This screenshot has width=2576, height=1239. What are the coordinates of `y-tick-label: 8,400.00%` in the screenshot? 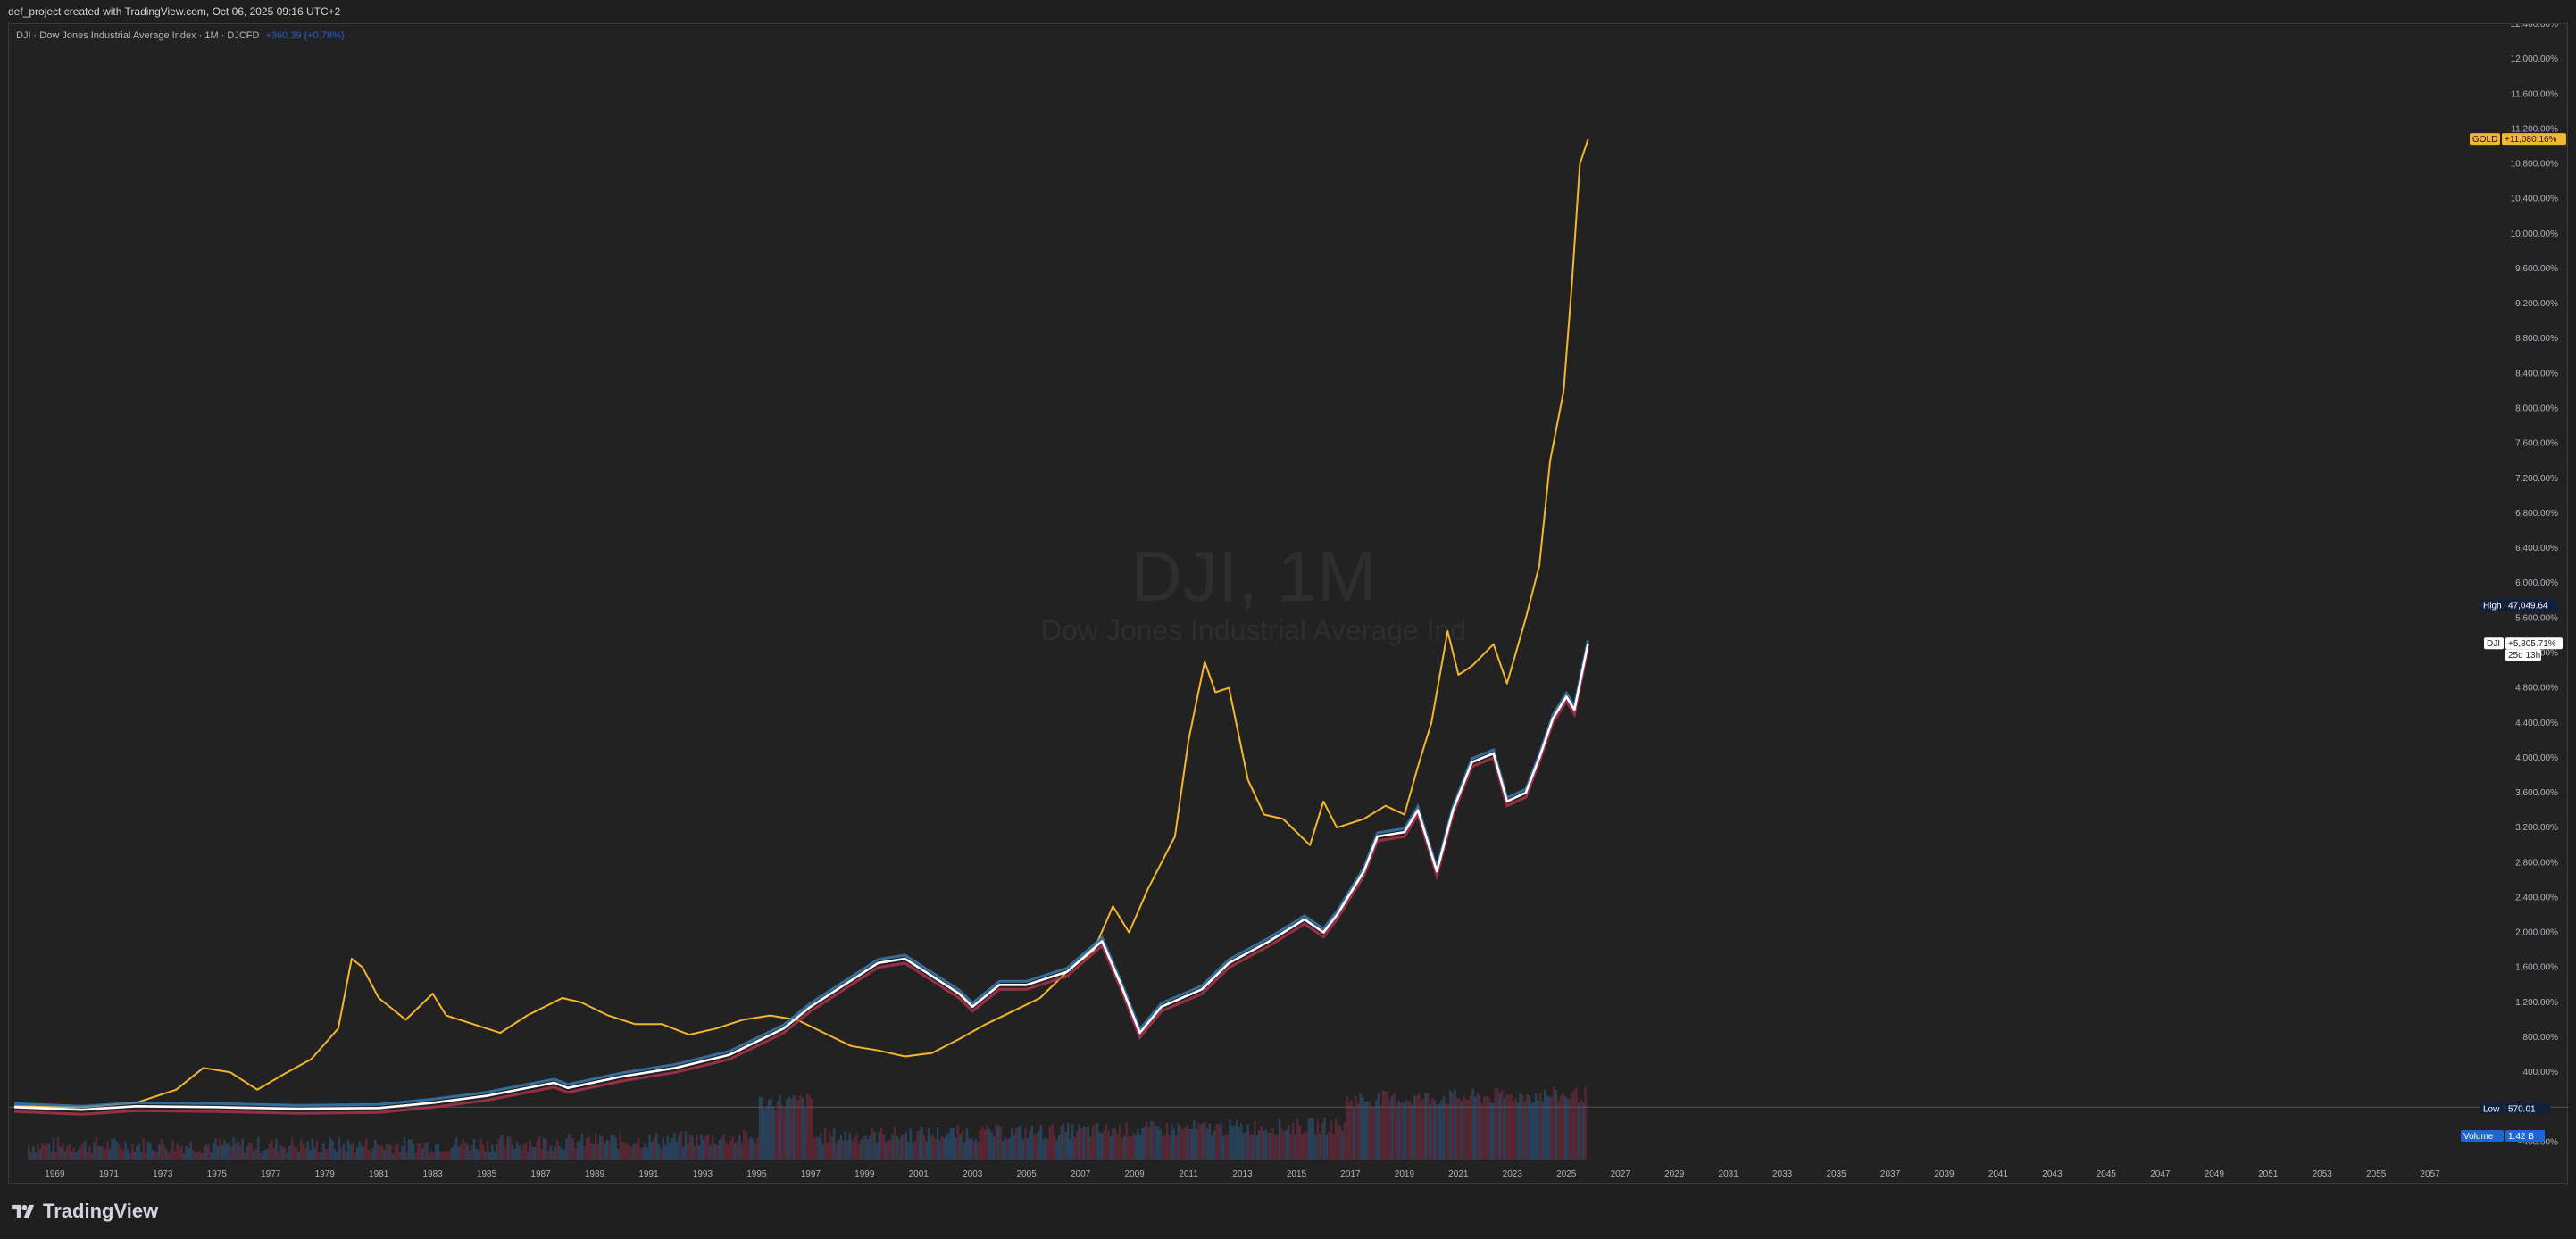 It's located at (2536, 373).